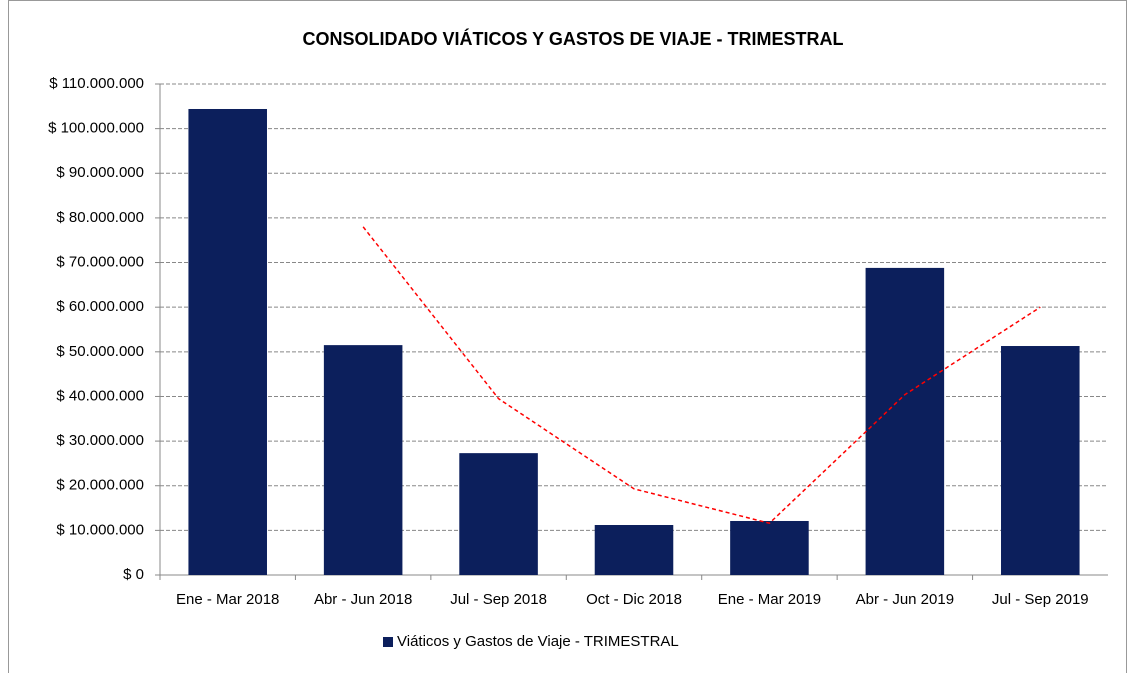 Image resolution: width=1128 pixels, height=673 pixels. Describe the element at coordinates (1040, 599) in the screenshot. I see `x-tick-label: Jul - Sep 2019` at that location.